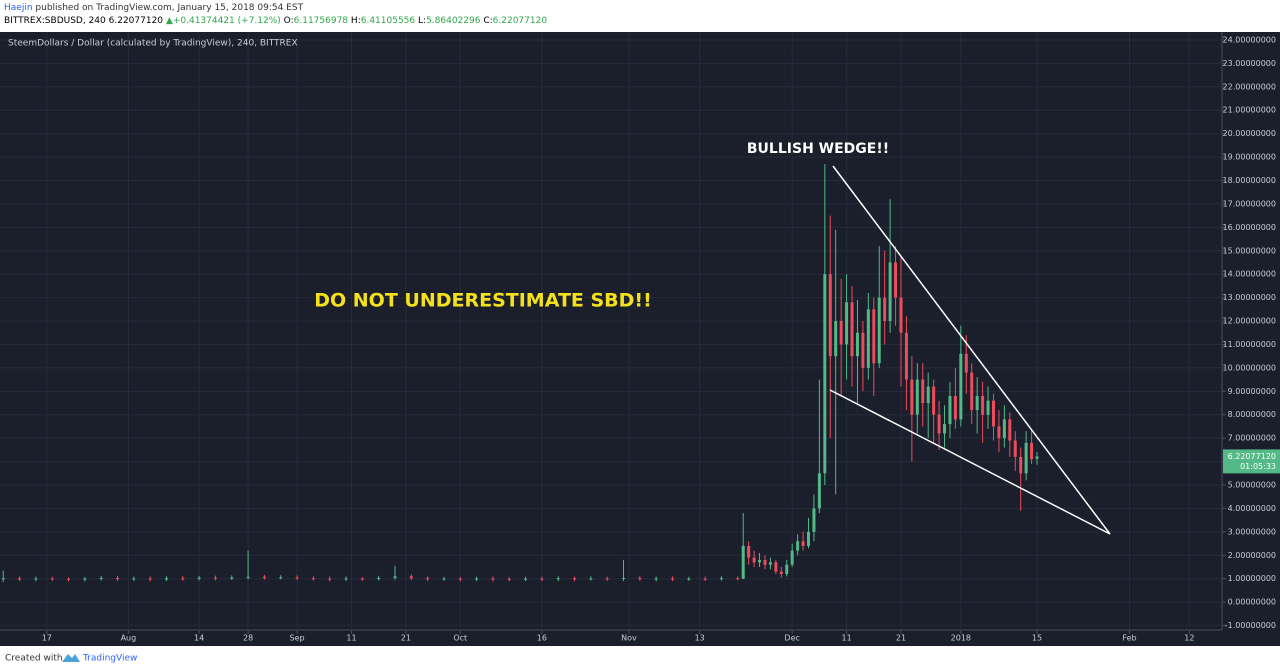 The width and height of the screenshot is (1280, 670). What do you see at coordinates (388, 21) in the screenshot?
I see `high: 6.41105556` at bounding box center [388, 21].